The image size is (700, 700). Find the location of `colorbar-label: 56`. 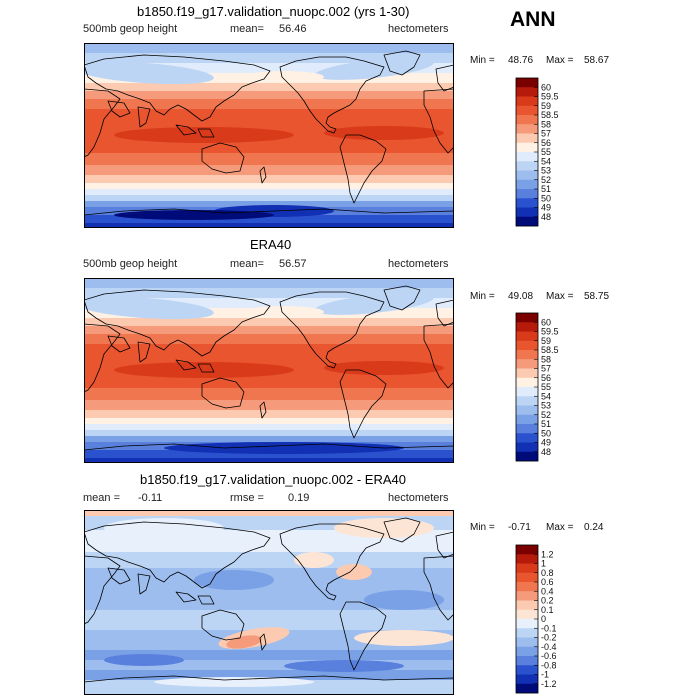

colorbar-label: 56 is located at coordinates (546, 378).